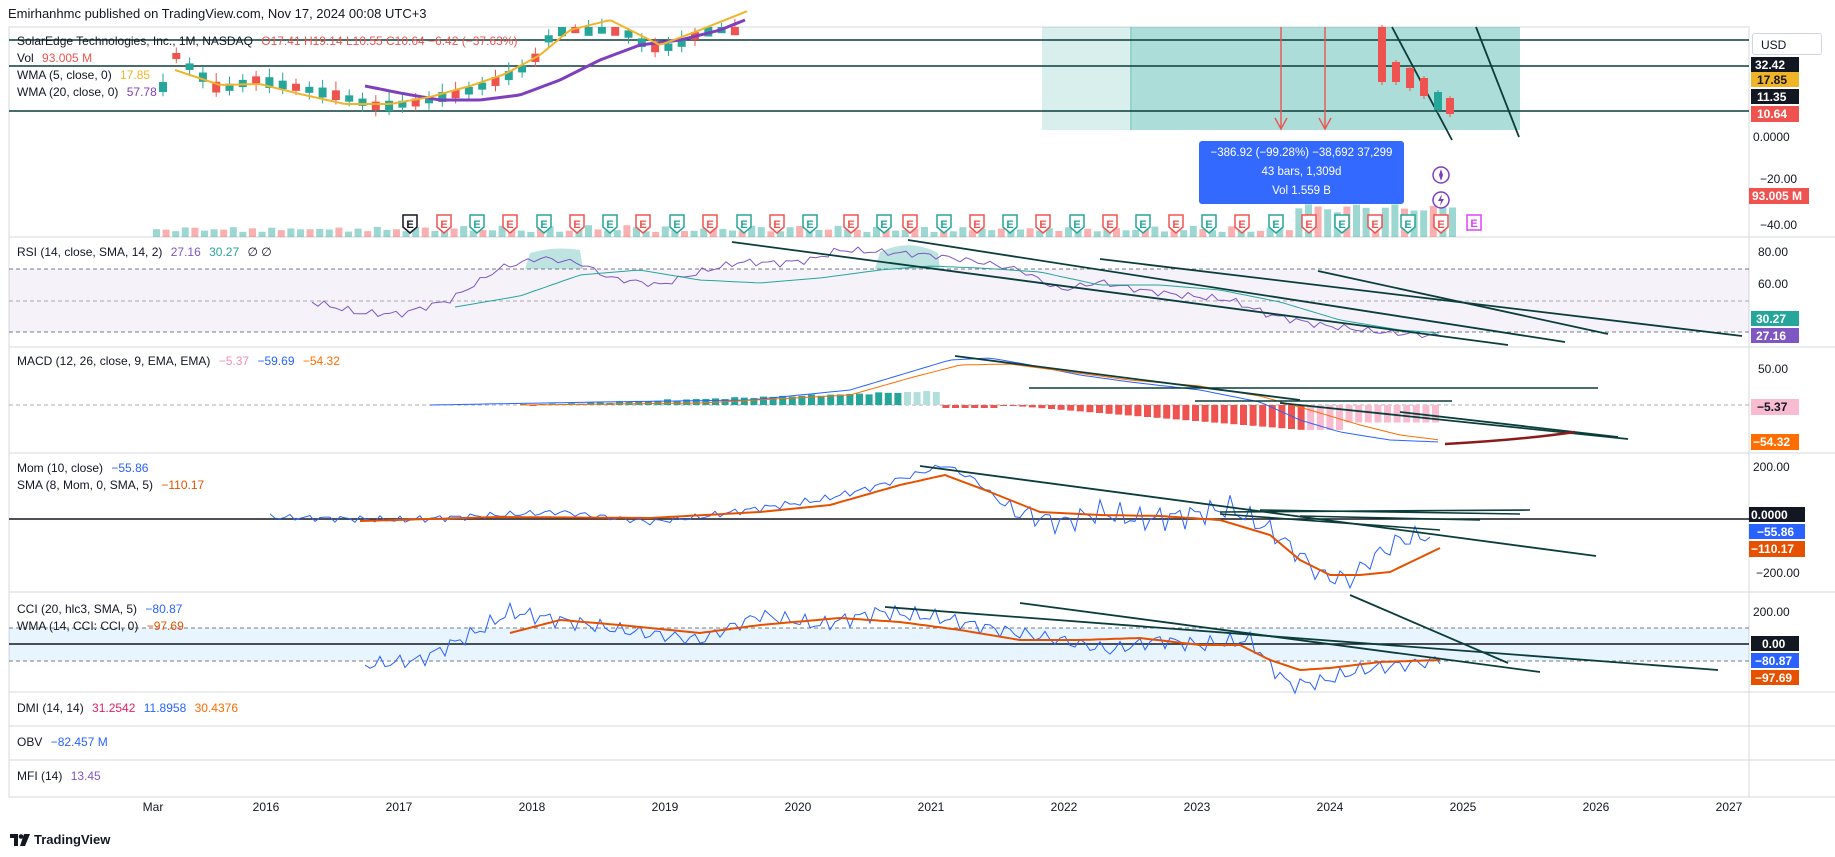  What do you see at coordinates (1773, 252) in the screenshot?
I see `axis-tick-rsi-0: 80.00` at bounding box center [1773, 252].